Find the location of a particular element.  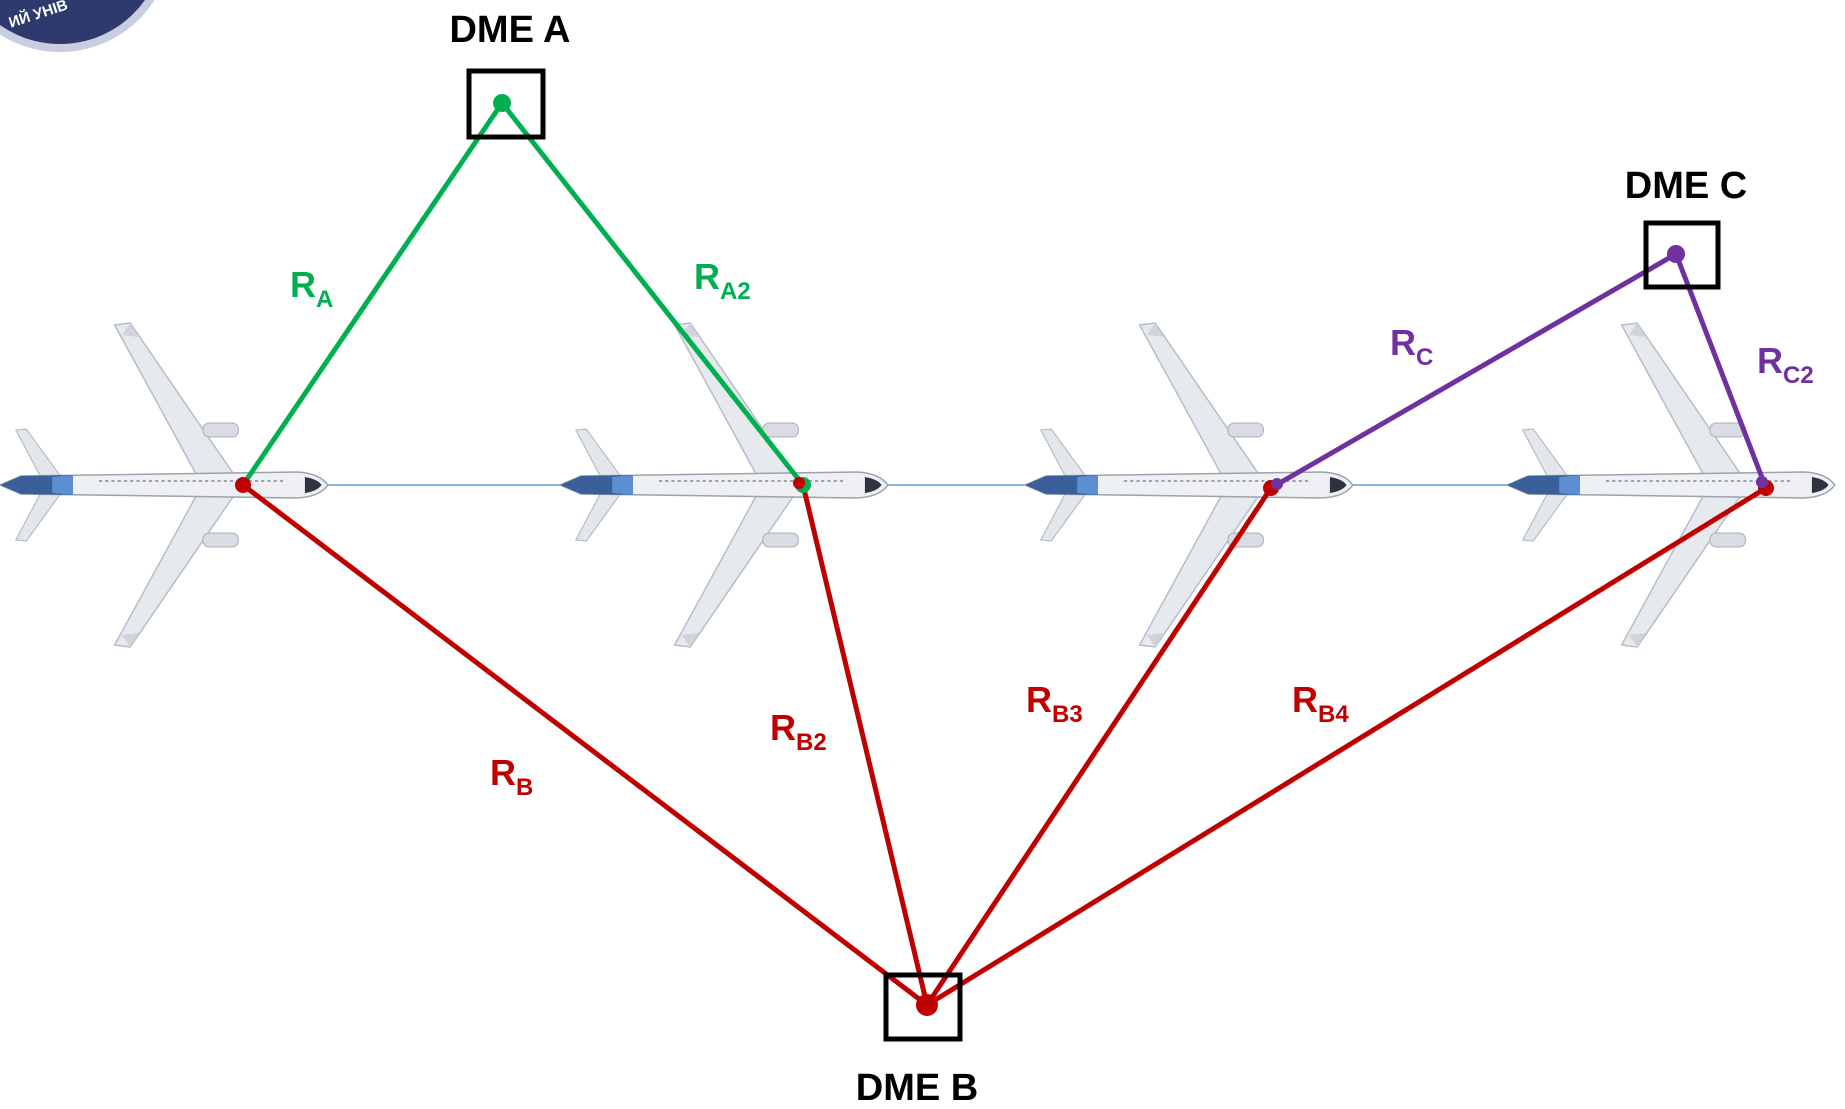

range-label-rc2: RC2 is located at coordinates (1785, 364).